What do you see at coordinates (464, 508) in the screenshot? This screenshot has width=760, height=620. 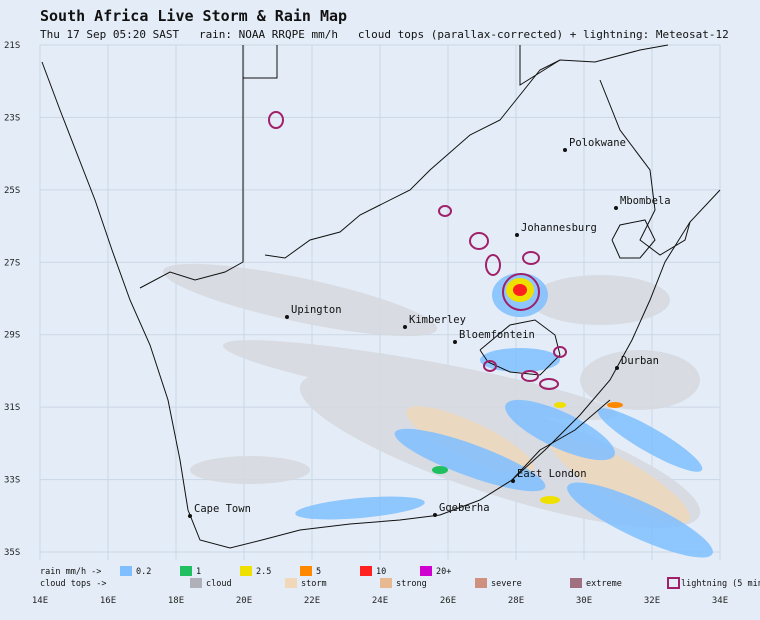 I see `city-label: Gqeberha` at bounding box center [464, 508].